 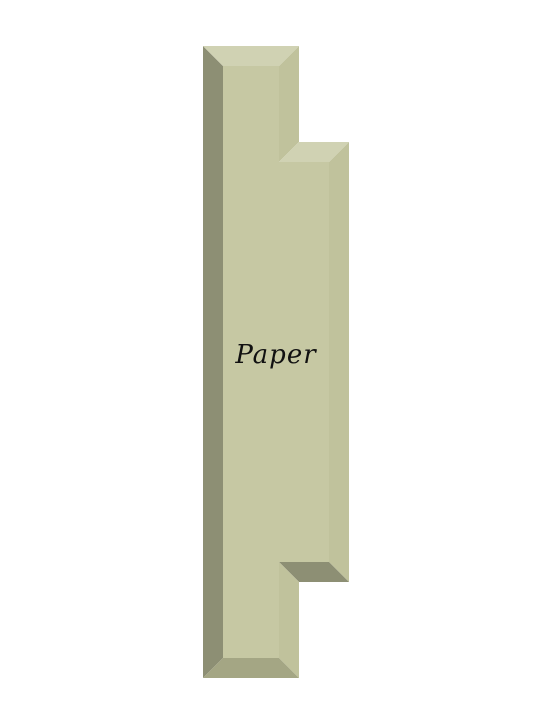 I want to click on right-bevel, so click(x=339, y=362).